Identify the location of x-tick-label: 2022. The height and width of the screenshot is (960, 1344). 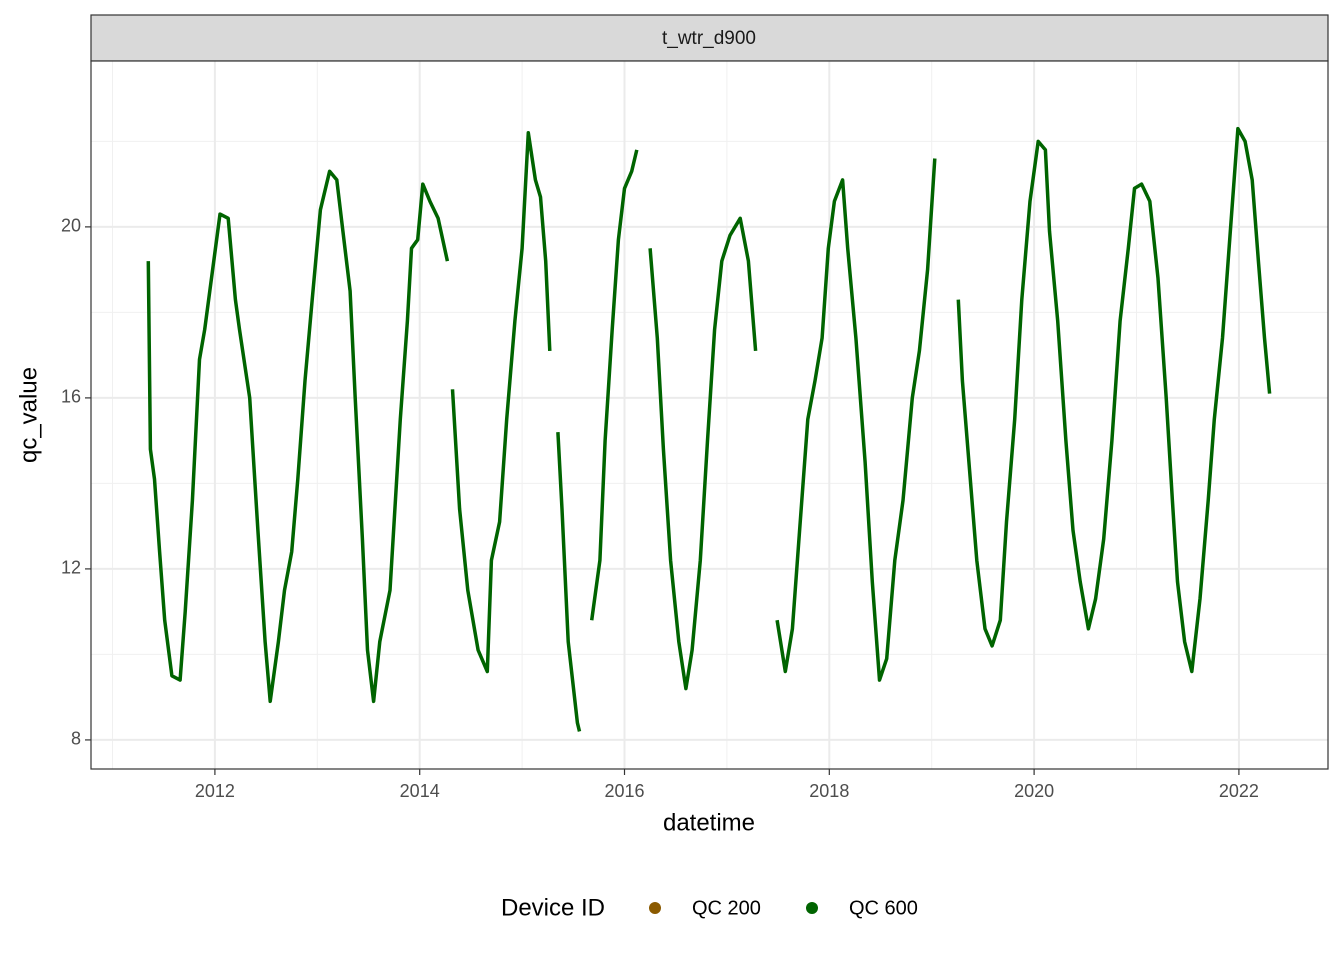
(1239, 791).